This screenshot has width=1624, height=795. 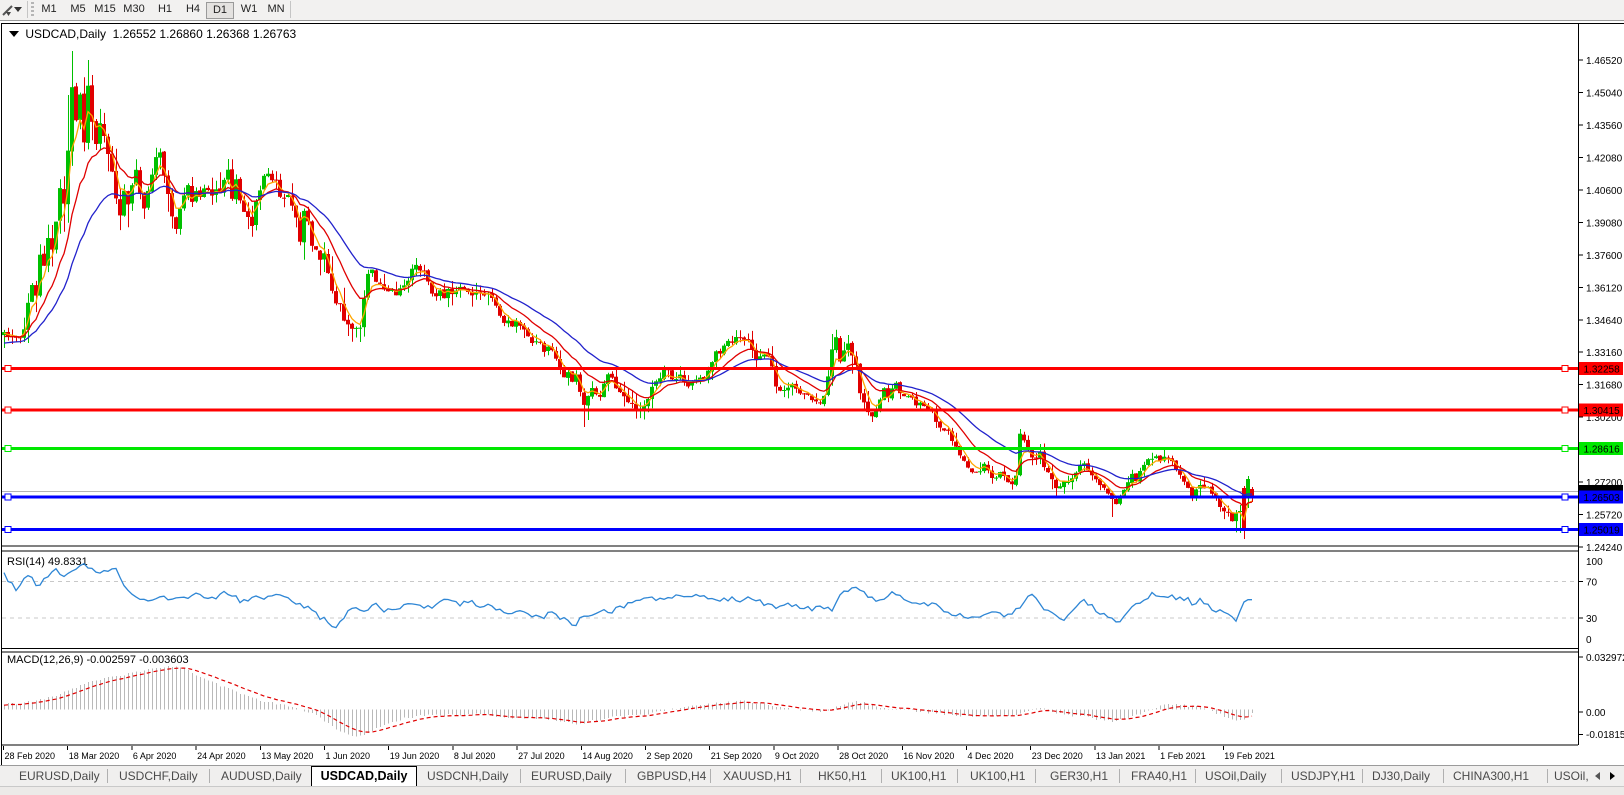 What do you see at coordinates (1589, 640) in the screenshot?
I see `svg-text: 0` at bounding box center [1589, 640].